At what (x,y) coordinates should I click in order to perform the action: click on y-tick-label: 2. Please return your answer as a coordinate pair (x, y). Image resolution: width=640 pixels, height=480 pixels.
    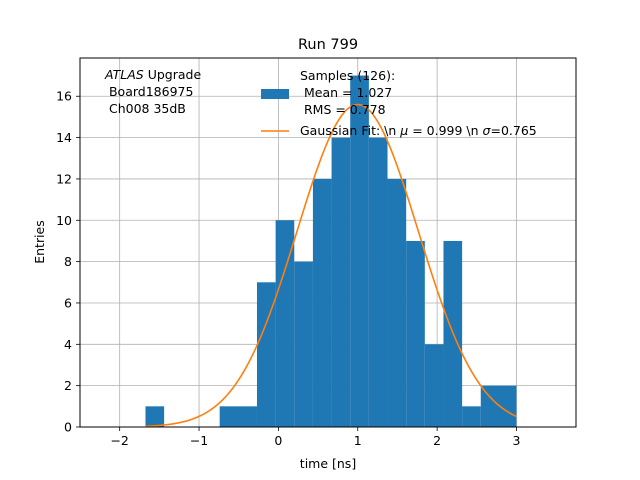
    Looking at the image, I should click on (68, 385).